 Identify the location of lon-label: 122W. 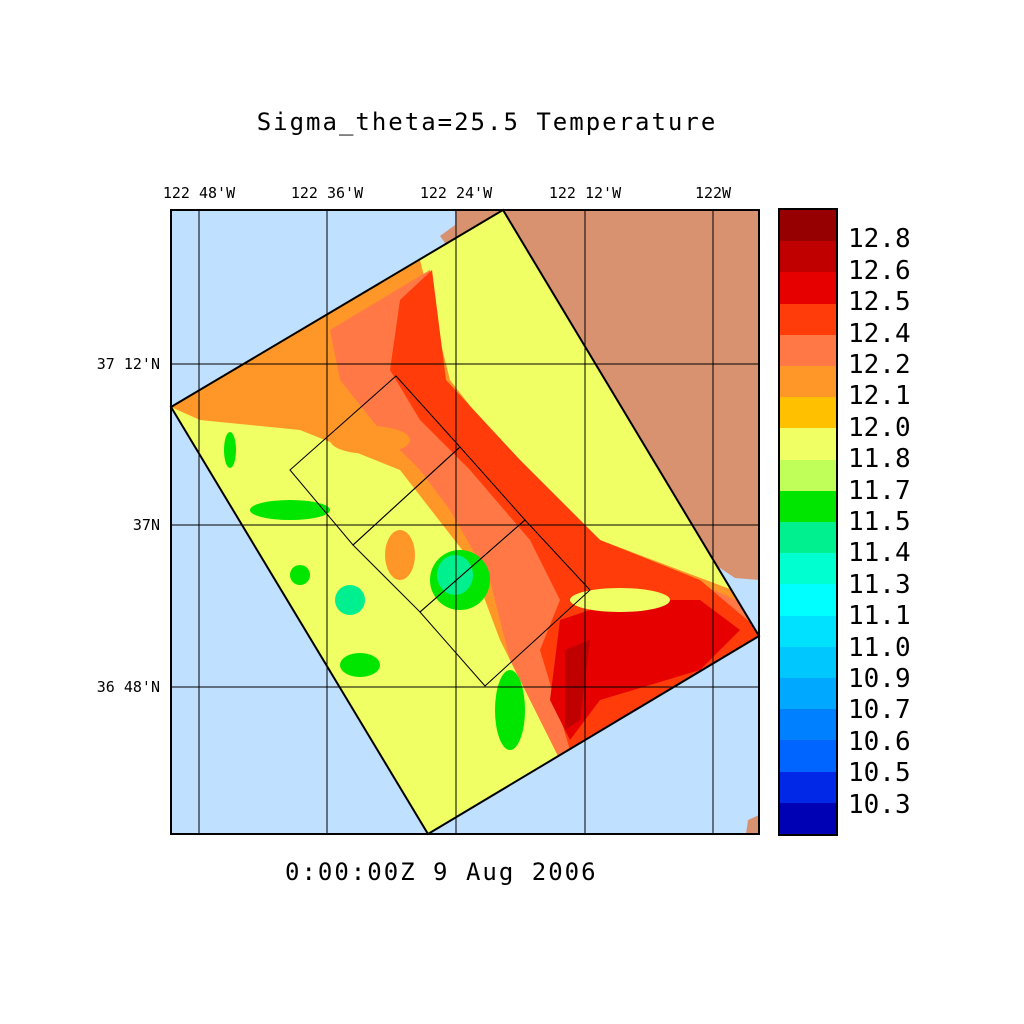
(713, 193).